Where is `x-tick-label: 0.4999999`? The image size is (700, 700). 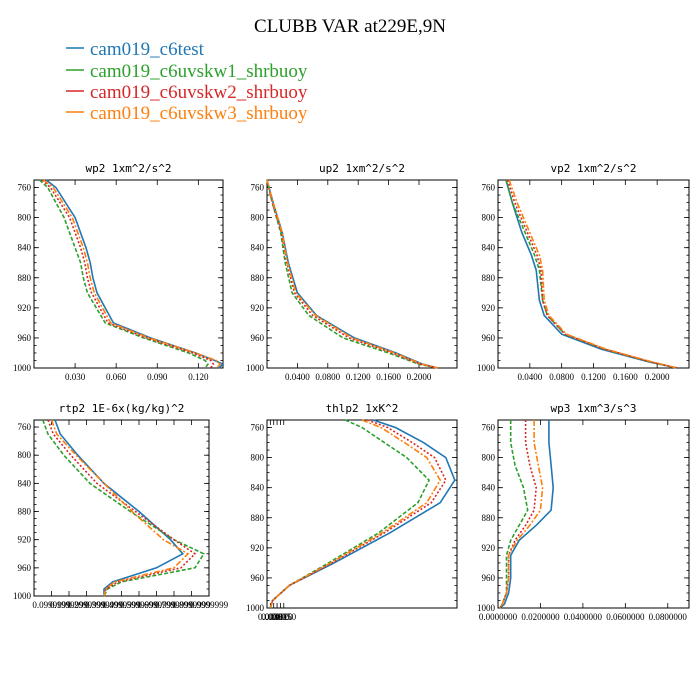
x-tick-label: 0.4999999 is located at coordinates (121, 605).